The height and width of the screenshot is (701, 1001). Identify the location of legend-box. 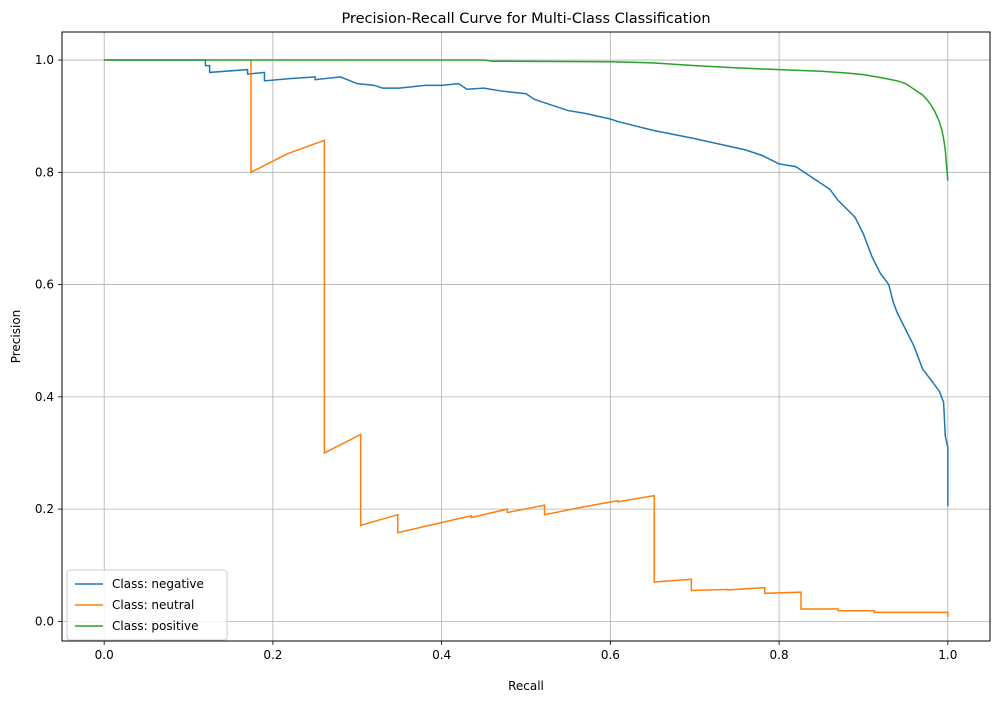
(147, 605).